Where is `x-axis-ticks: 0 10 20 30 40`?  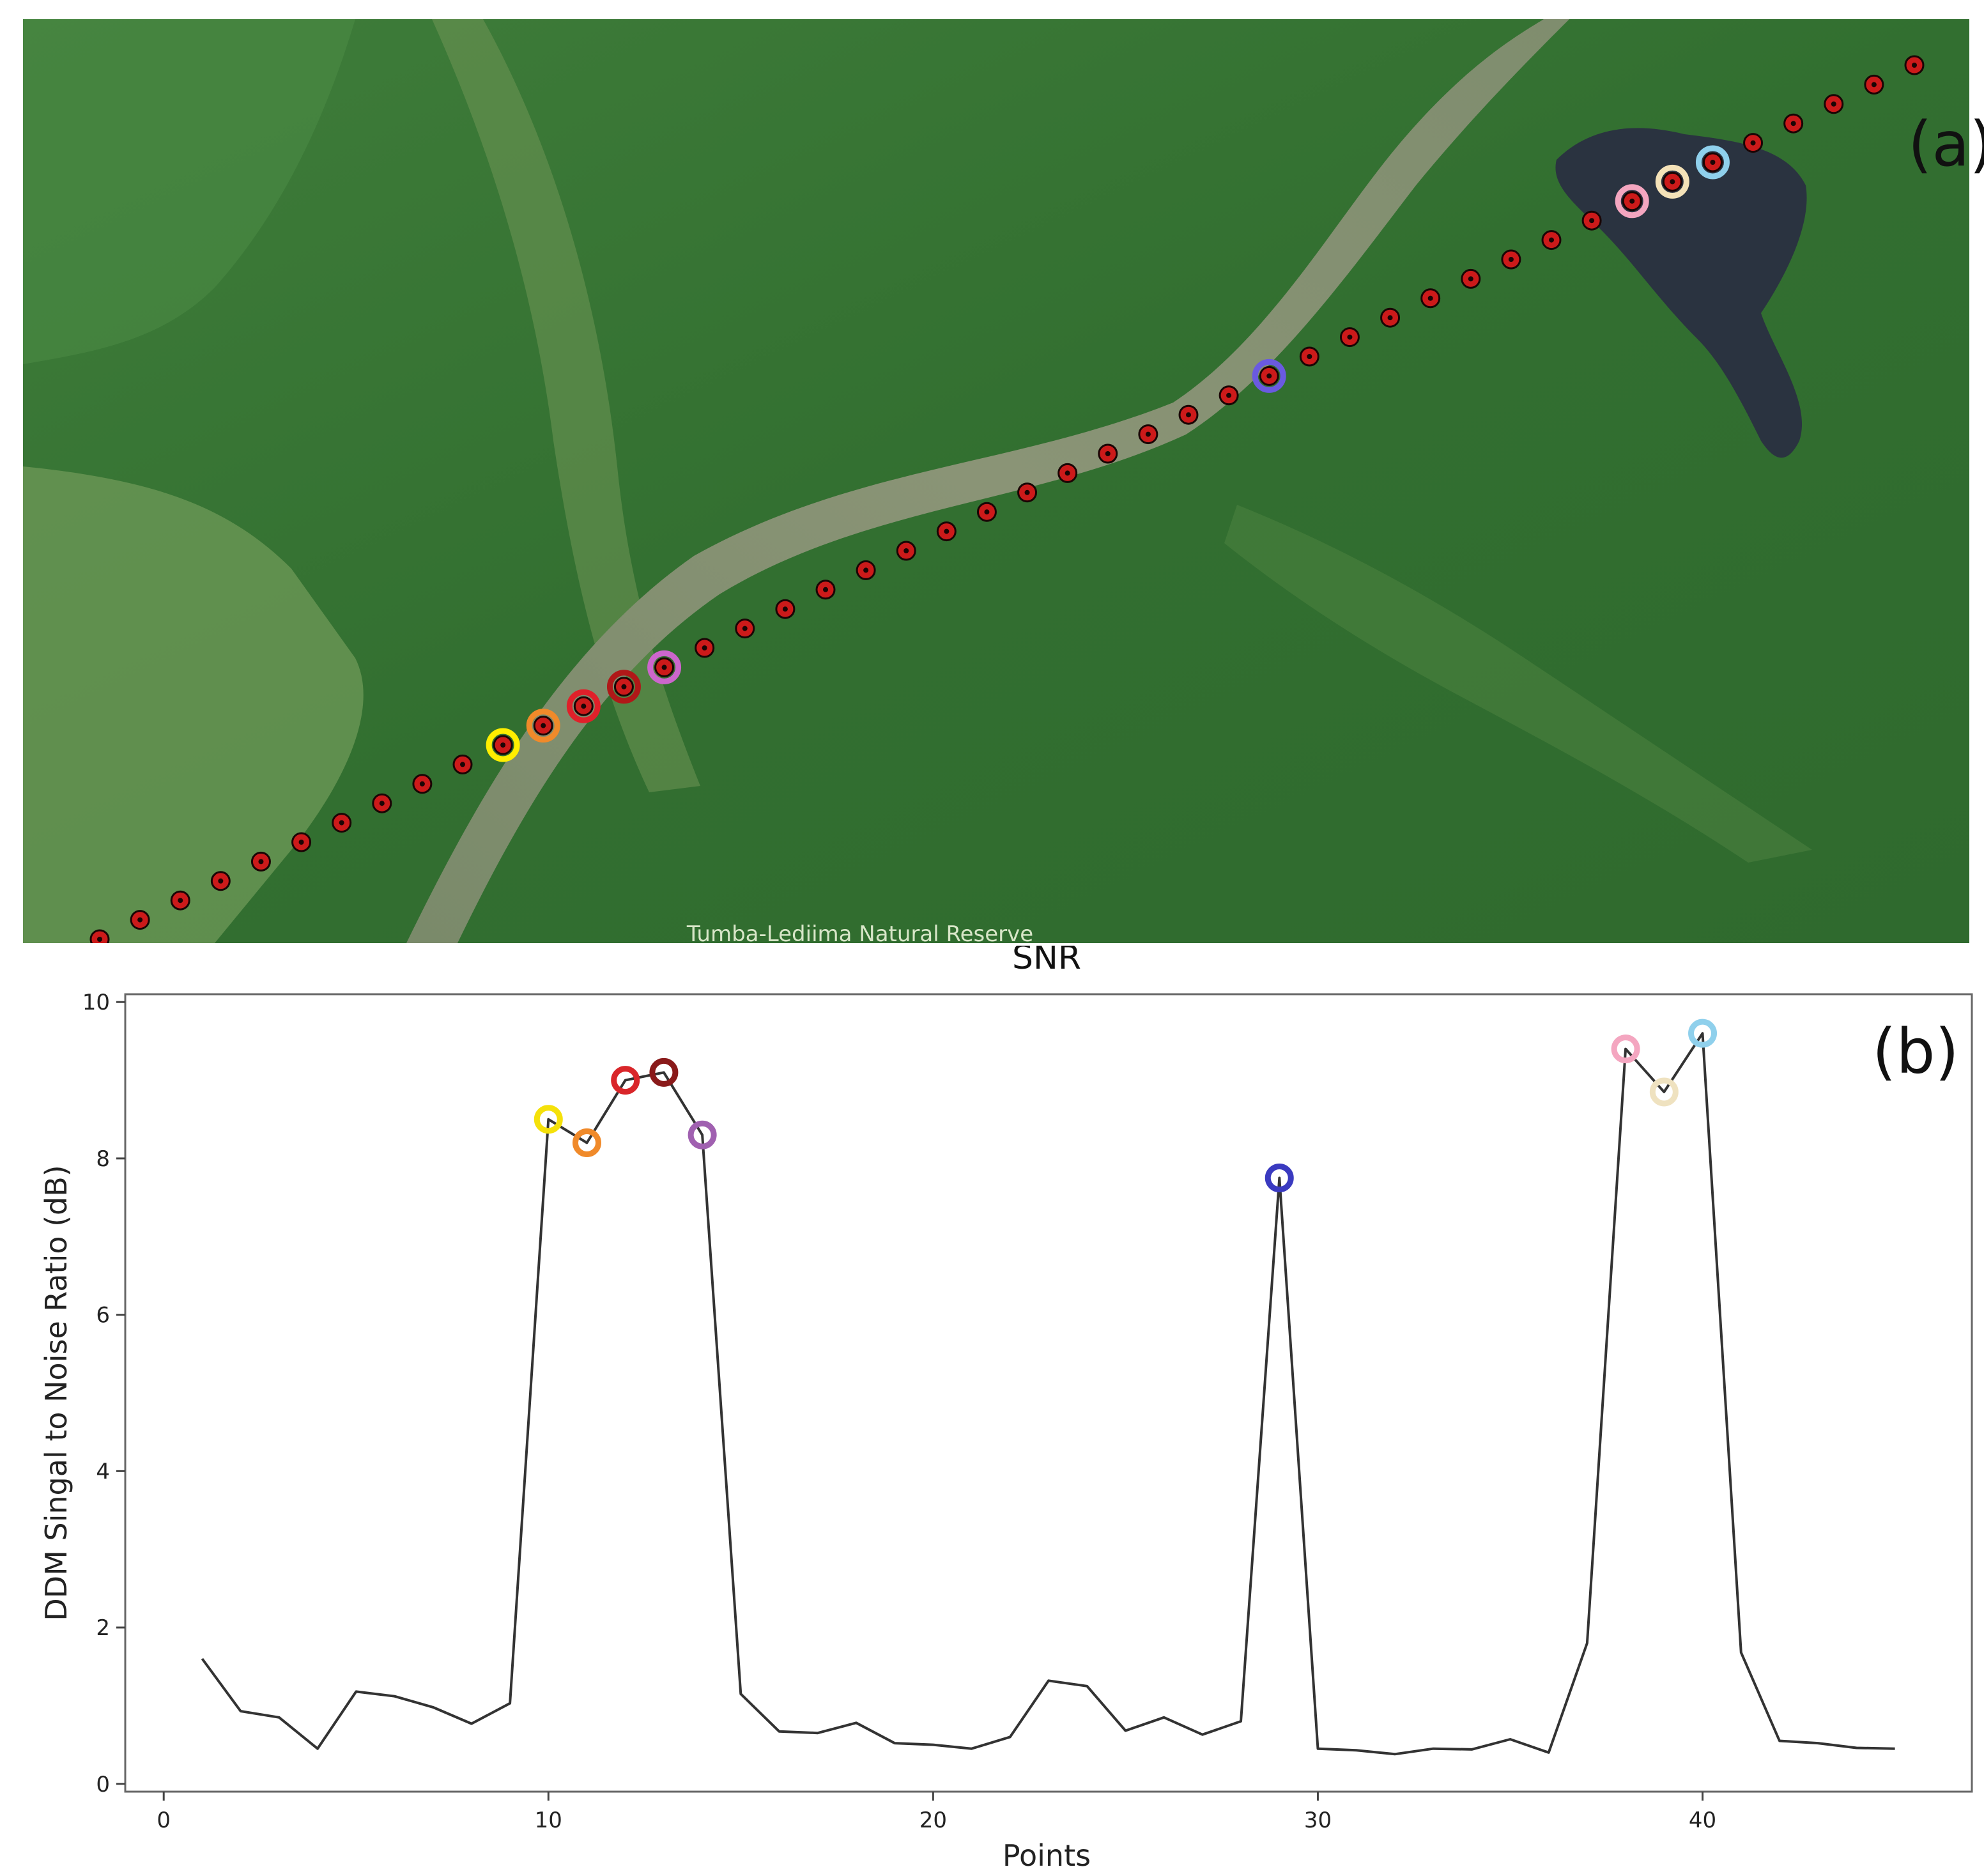 x-axis-ticks: 0 10 20 30 40 is located at coordinates (936, 1812).